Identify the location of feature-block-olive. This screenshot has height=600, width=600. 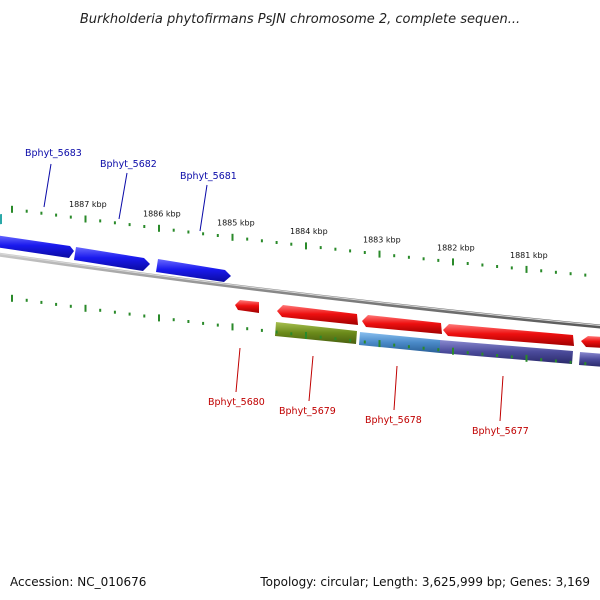
(316, 333).